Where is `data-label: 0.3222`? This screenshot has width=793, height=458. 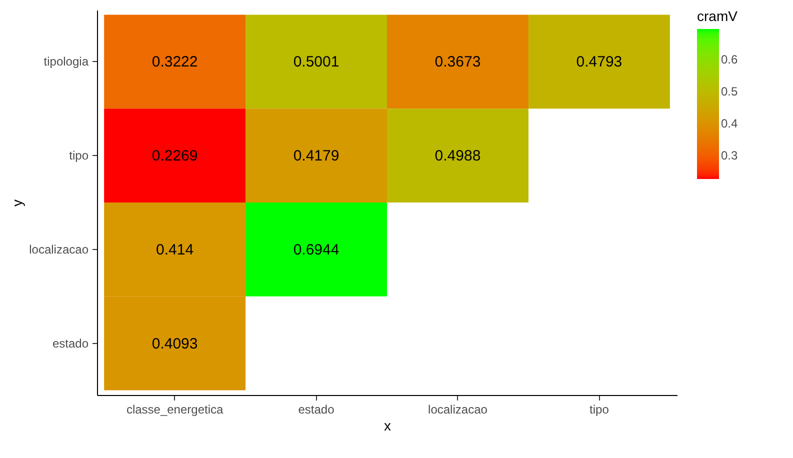
data-label: 0.3222 is located at coordinates (175, 62).